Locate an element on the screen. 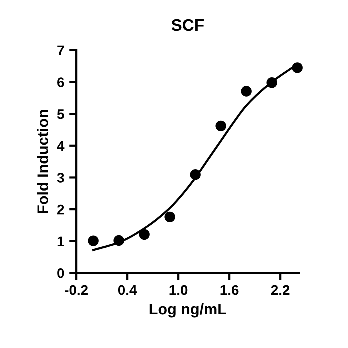 The width and height of the screenshot is (348, 348). y-tick-label: 1 is located at coordinates (61, 241).